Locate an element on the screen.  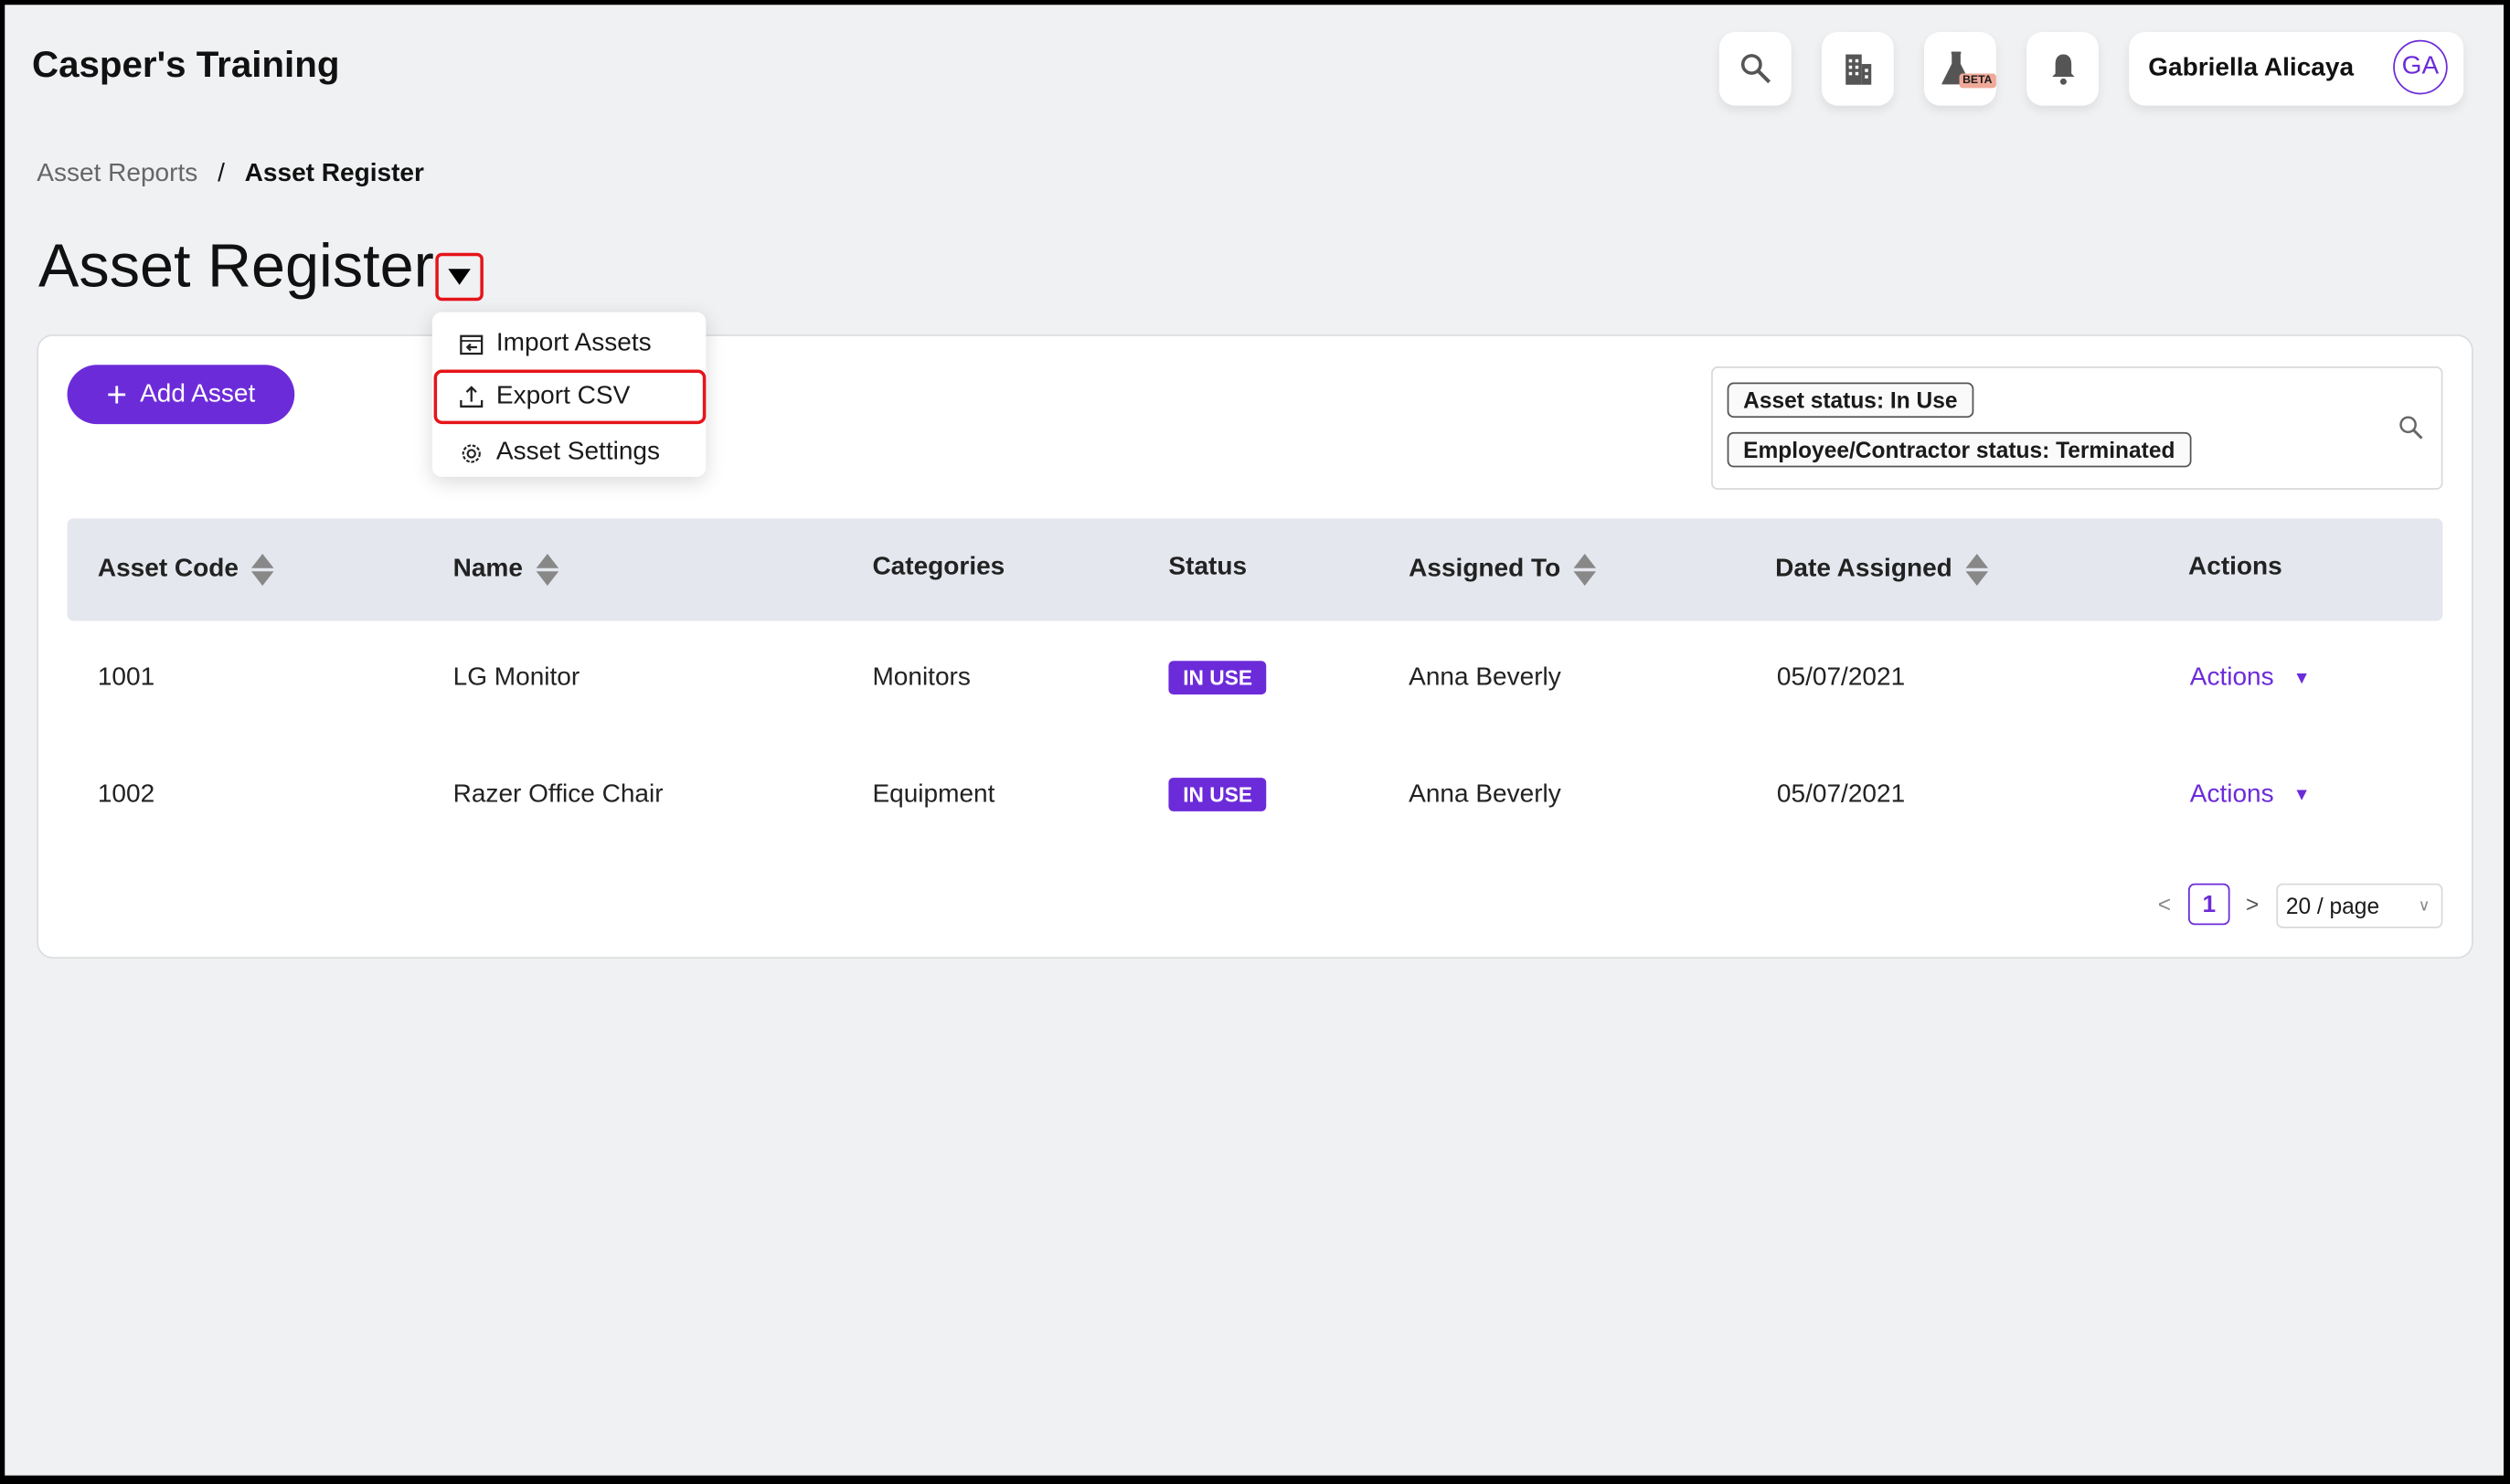
column-label: Status is located at coordinates (1208, 567).